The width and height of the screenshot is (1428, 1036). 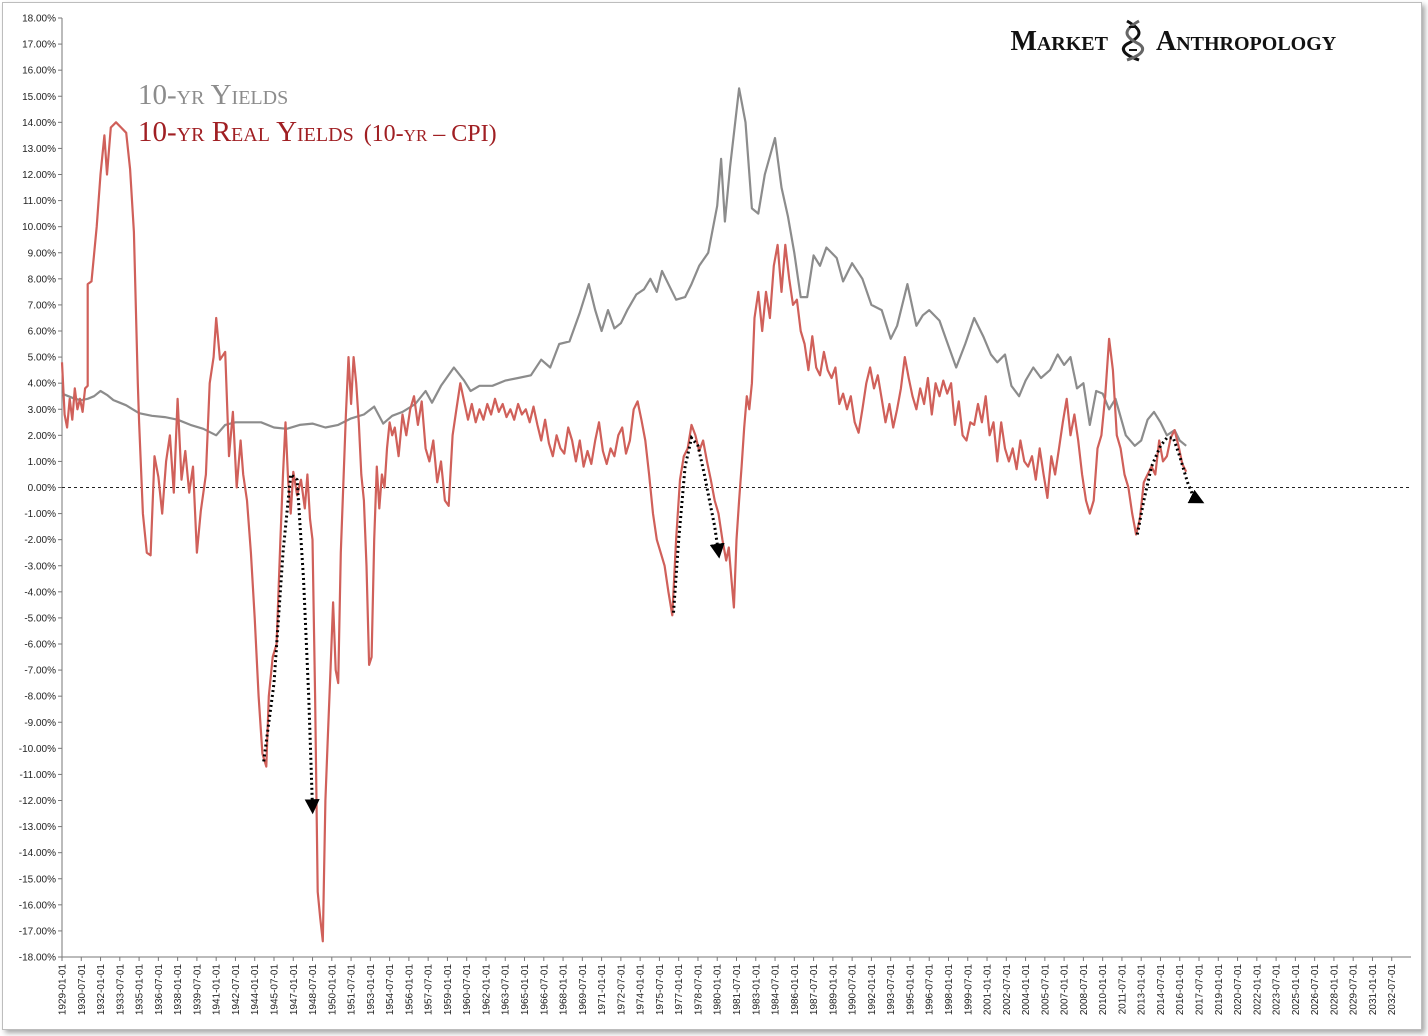 What do you see at coordinates (698, 990) in the screenshot?
I see `x-tick-label: 1978-07-01` at bounding box center [698, 990].